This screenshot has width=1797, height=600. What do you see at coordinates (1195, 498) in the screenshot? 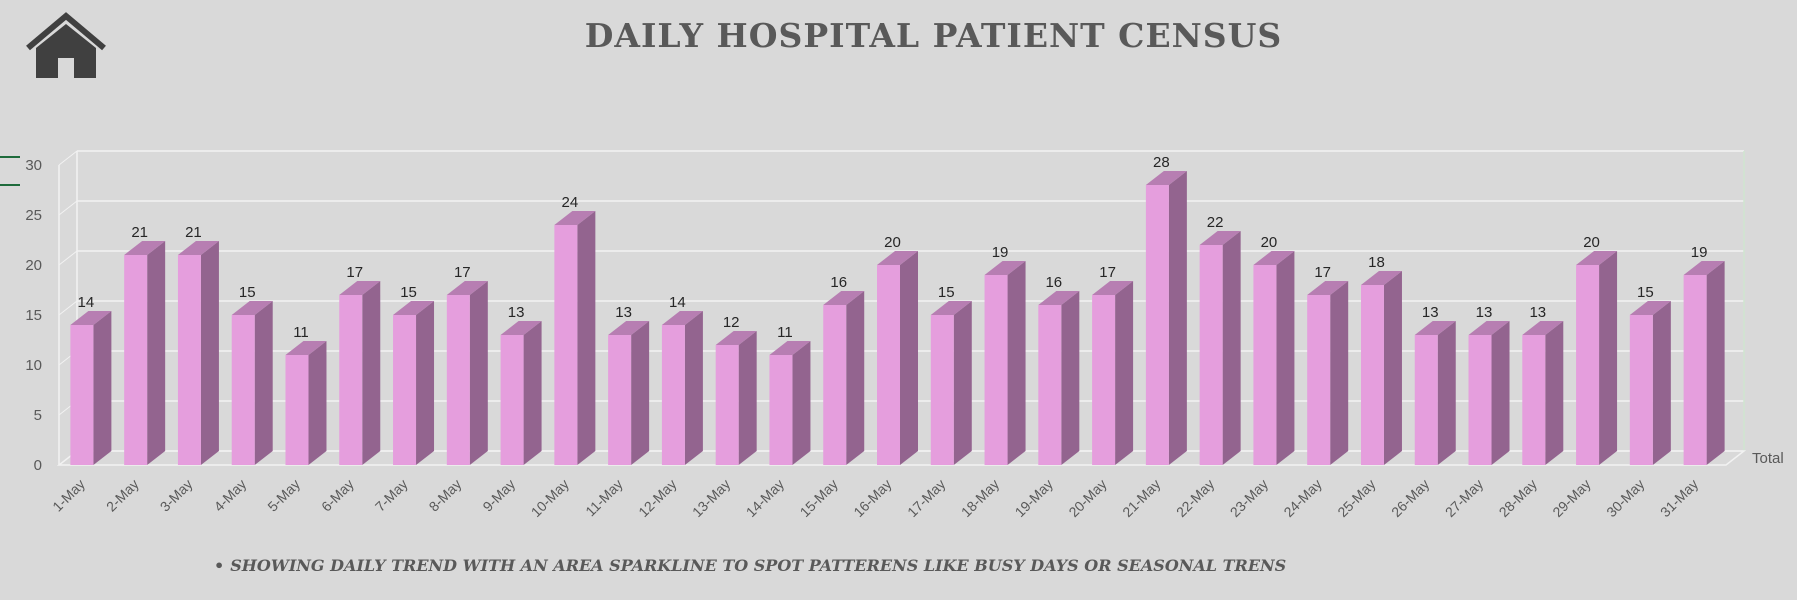
I see `x-tick-label: 22-May` at bounding box center [1195, 498].